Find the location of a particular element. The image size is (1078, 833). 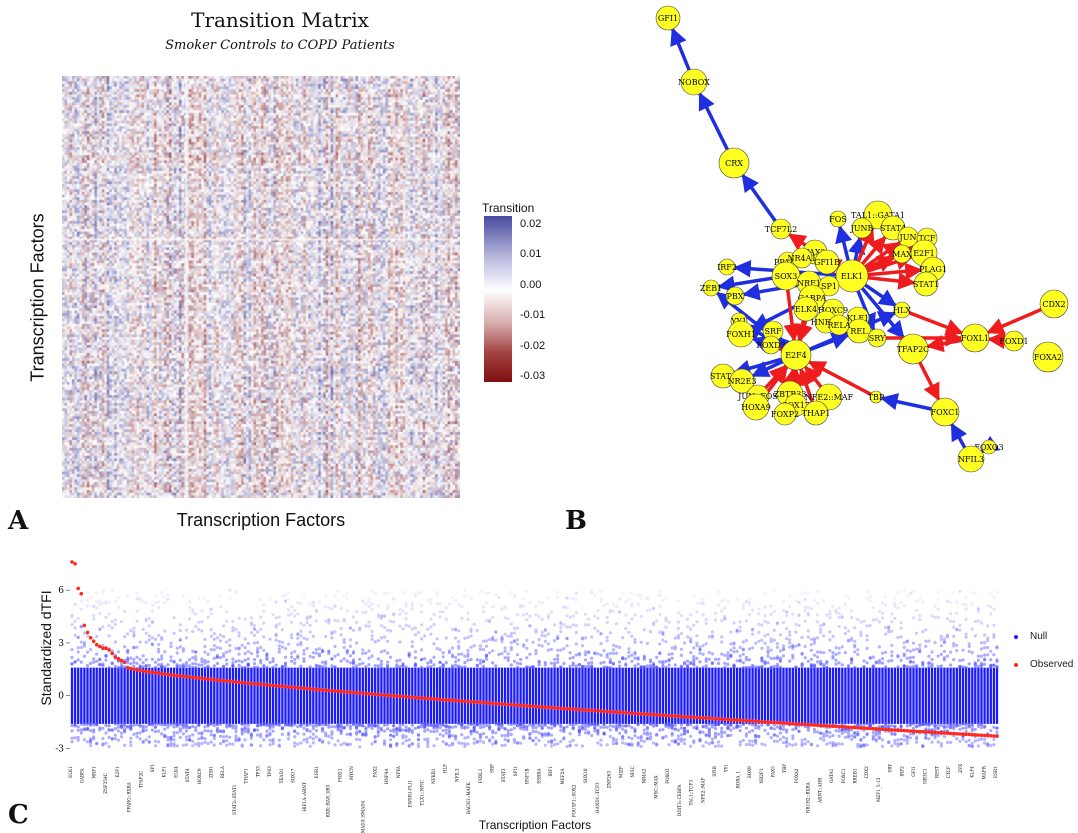

network-node-label: ZEB1 is located at coordinates (711, 288).